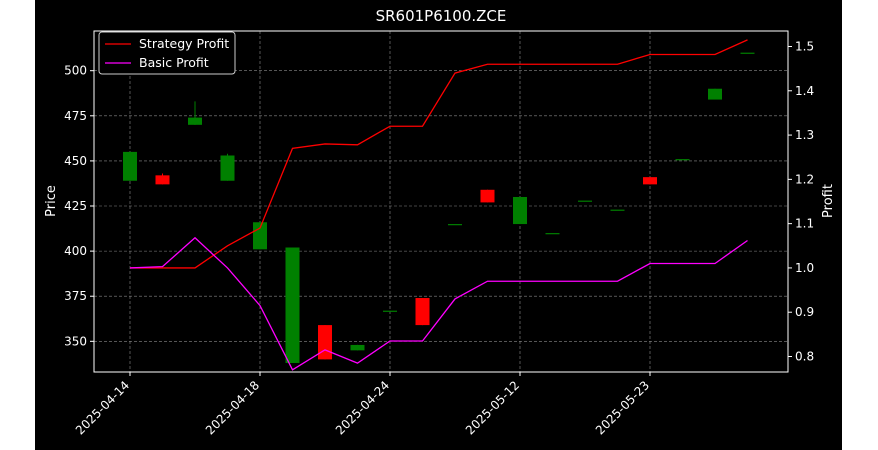  I want to click on chart-title: SR601P6100.ZCE, so click(441, 16).